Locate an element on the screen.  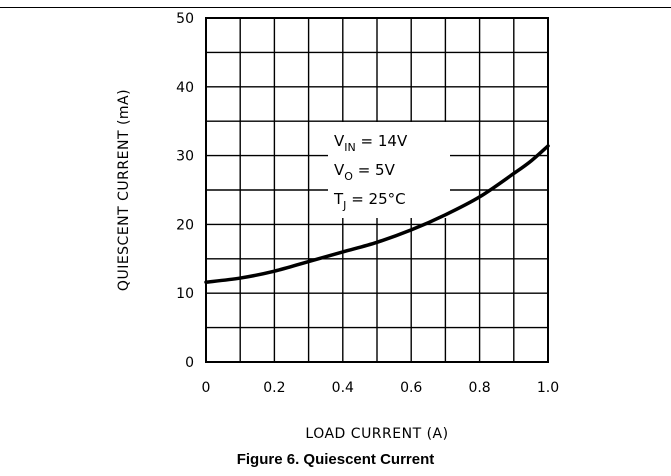
x-tick-label: 0 is located at coordinates (206, 388).